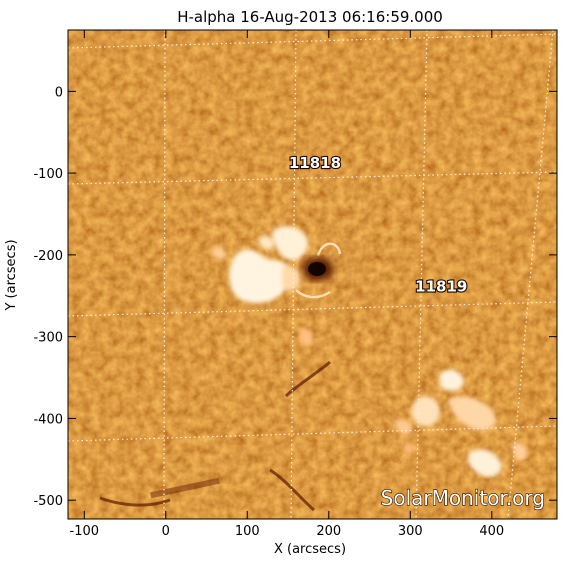 The height and width of the screenshot is (564, 564). Describe the element at coordinates (85, 531) in the screenshot. I see `x-tick-label: -100` at that location.